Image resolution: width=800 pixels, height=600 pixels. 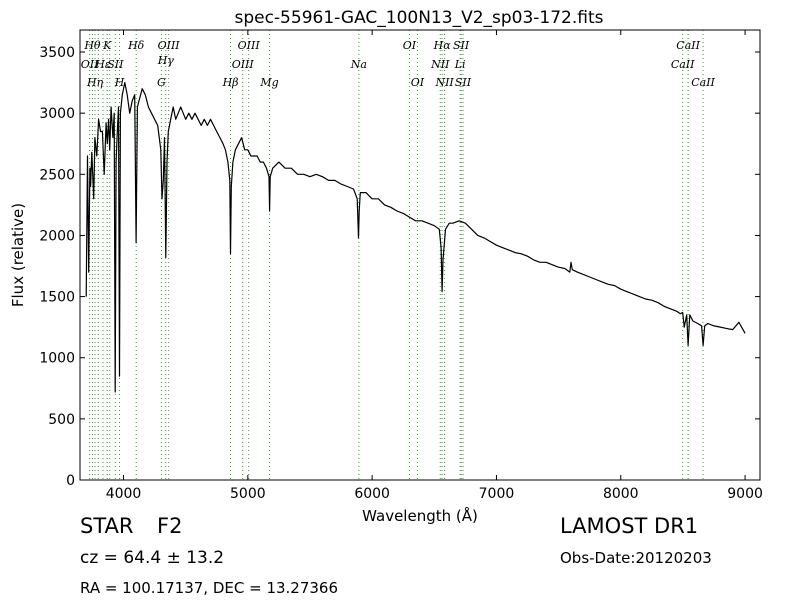 I want to click on line-label: OII, so click(x=90, y=64).